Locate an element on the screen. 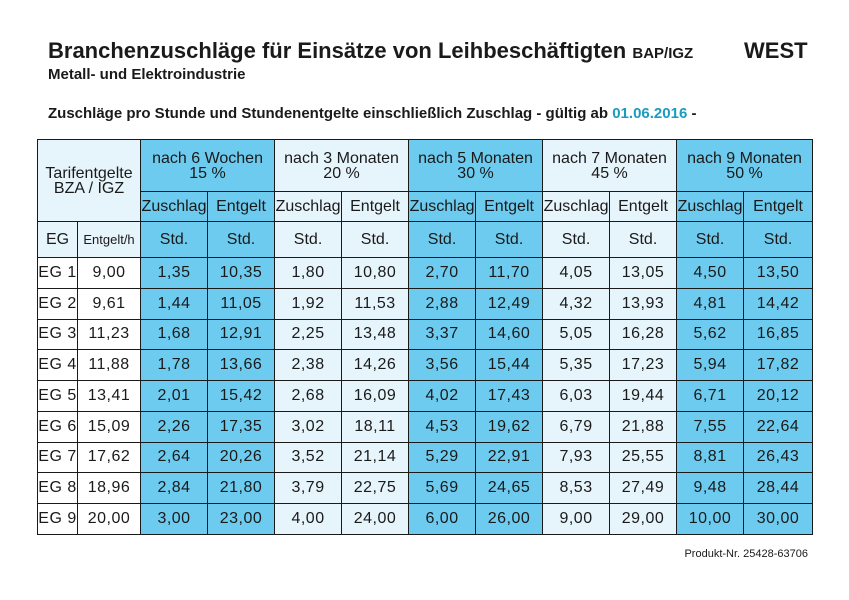  zuschlag-cell: 4,02 is located at coordinates (442, 396).